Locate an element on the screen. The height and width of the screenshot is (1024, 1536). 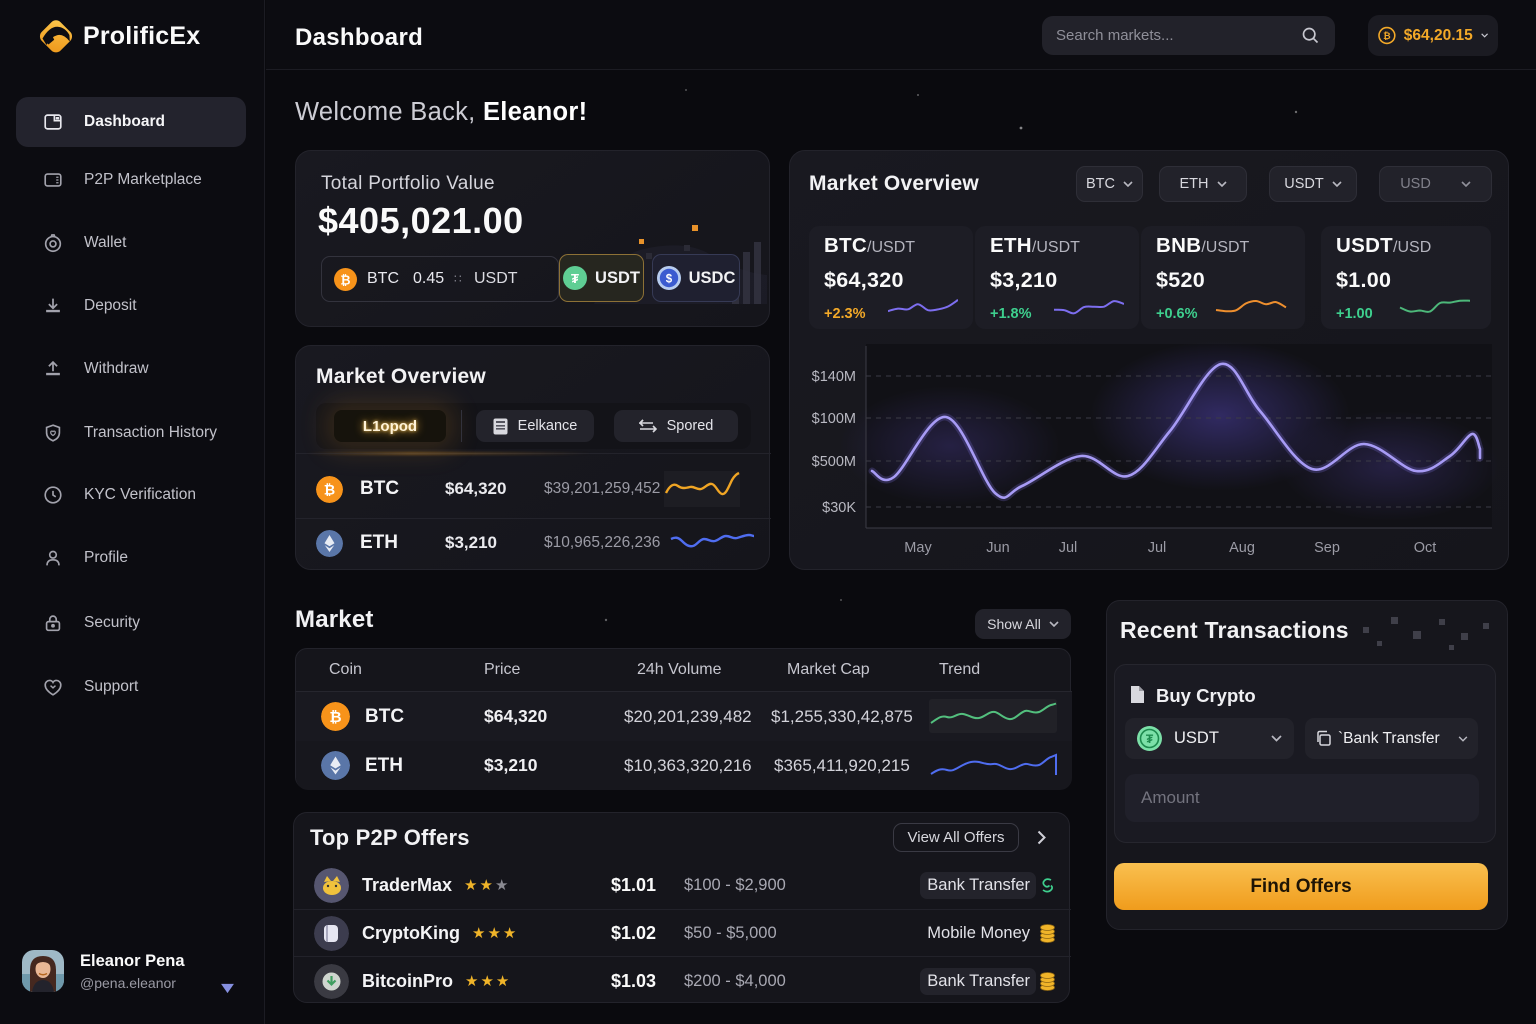
svg-text: May is located at coordinates (918, 548).